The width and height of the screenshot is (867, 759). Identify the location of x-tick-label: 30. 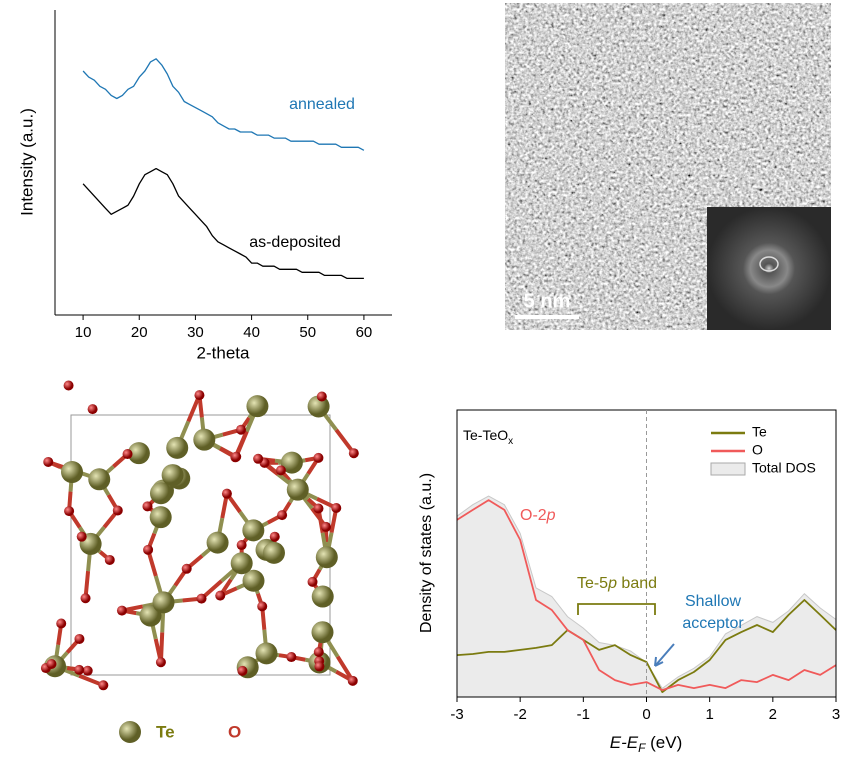
(195, 332).